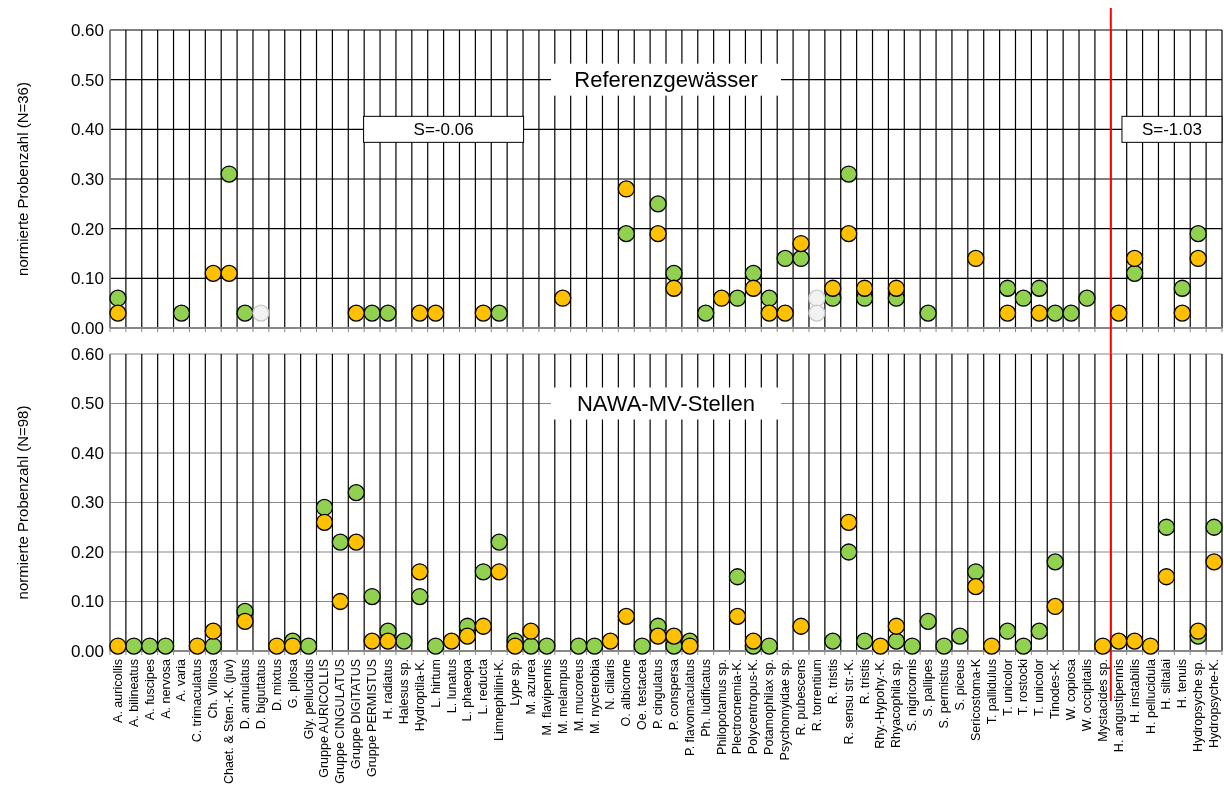  Describe the element at coordinates (308, 699) in the screenshot. I see `x-tick-label: Gly. pellucidus` at that location.